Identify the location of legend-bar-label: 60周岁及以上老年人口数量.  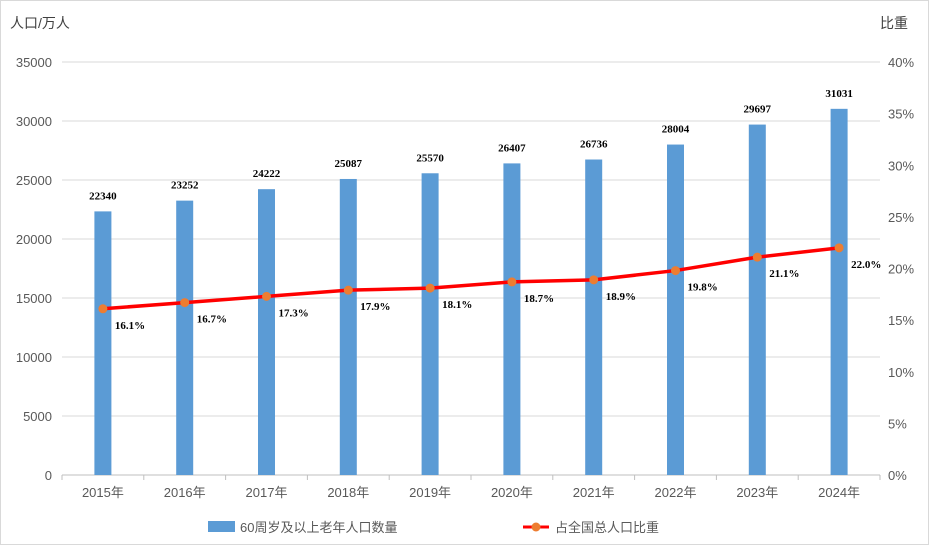
(318, 527).